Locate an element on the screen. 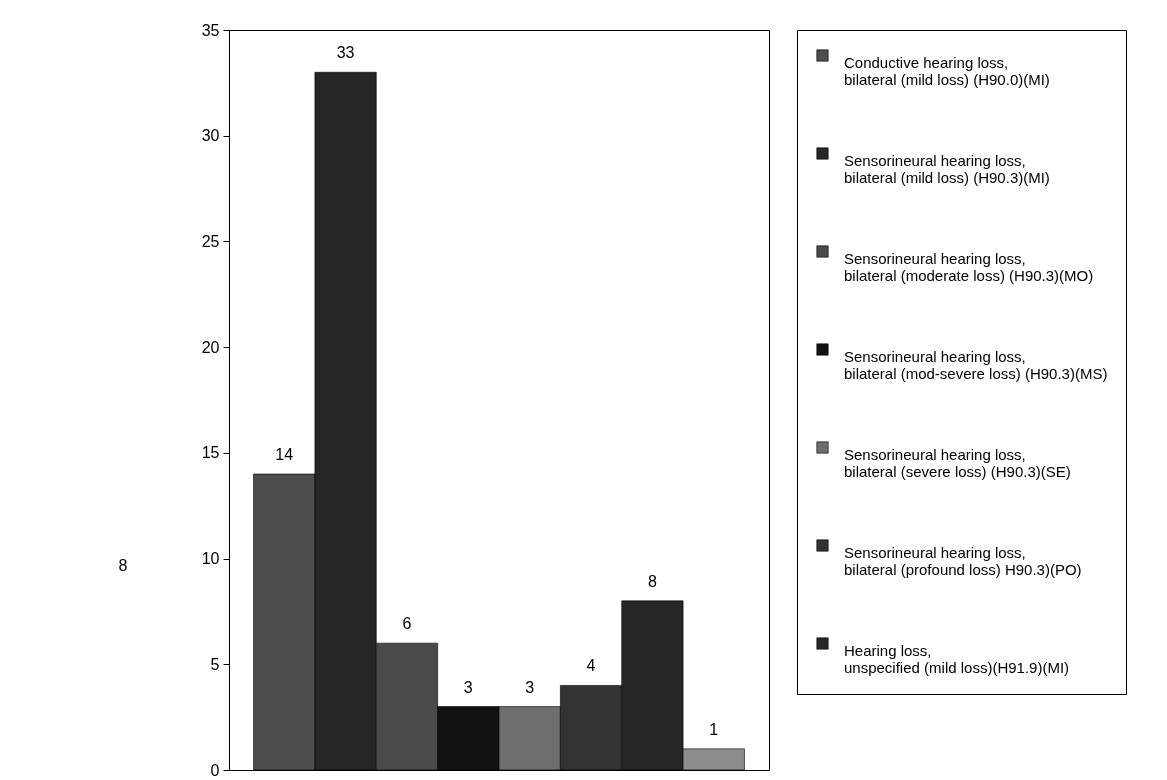 The image size is (1167, 780). legend-label: Sensorineural hearing loss, bilateral (mild loss) (H90.3)(MI) is located at coordinates (947, 168).